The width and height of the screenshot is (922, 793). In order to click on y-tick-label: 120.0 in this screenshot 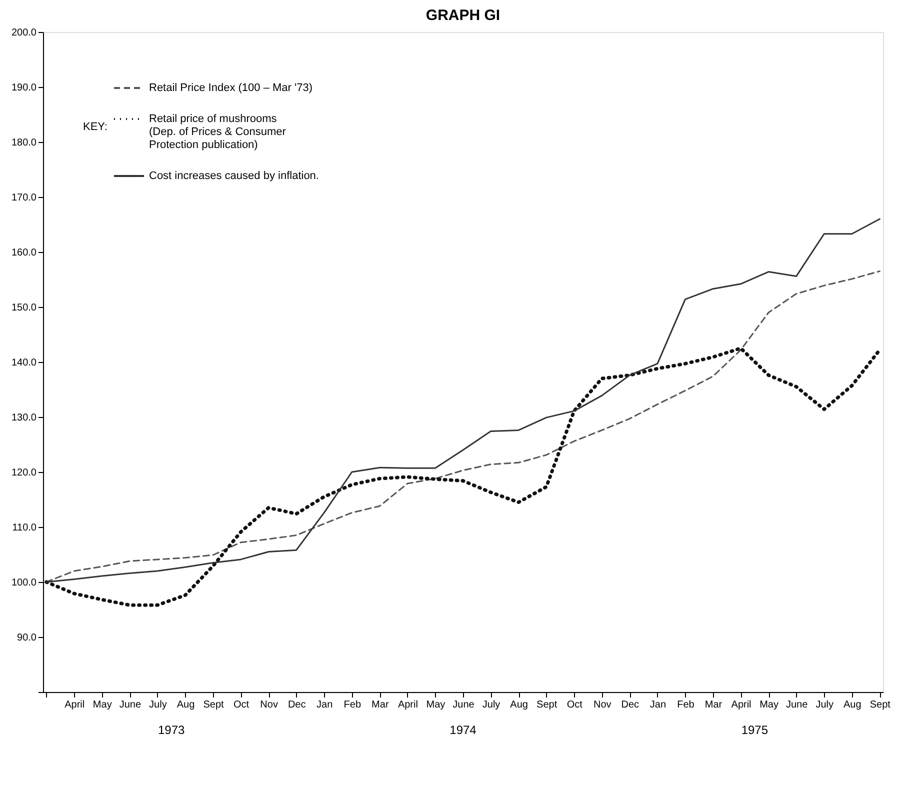, I will do `click(24, 473)`.